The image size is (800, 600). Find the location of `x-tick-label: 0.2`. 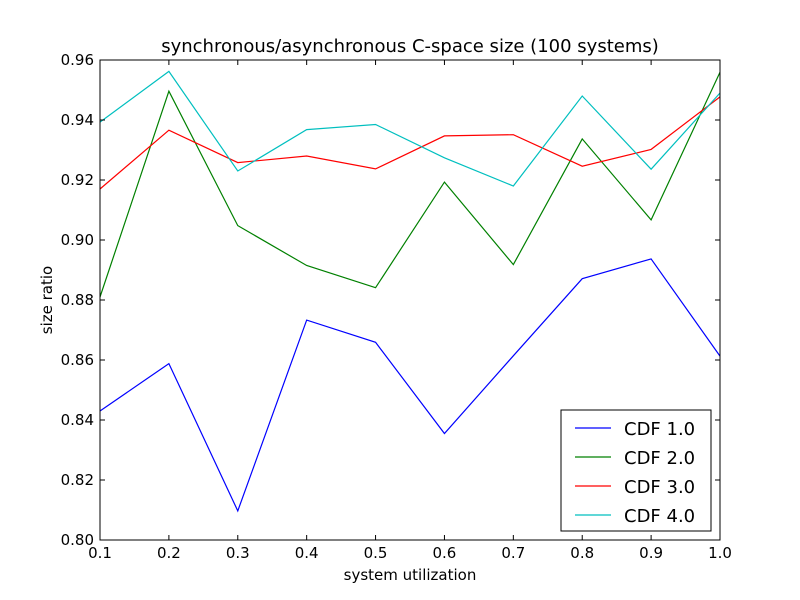

x-tick-label: 0.2 is located at coordinates (169, 553).